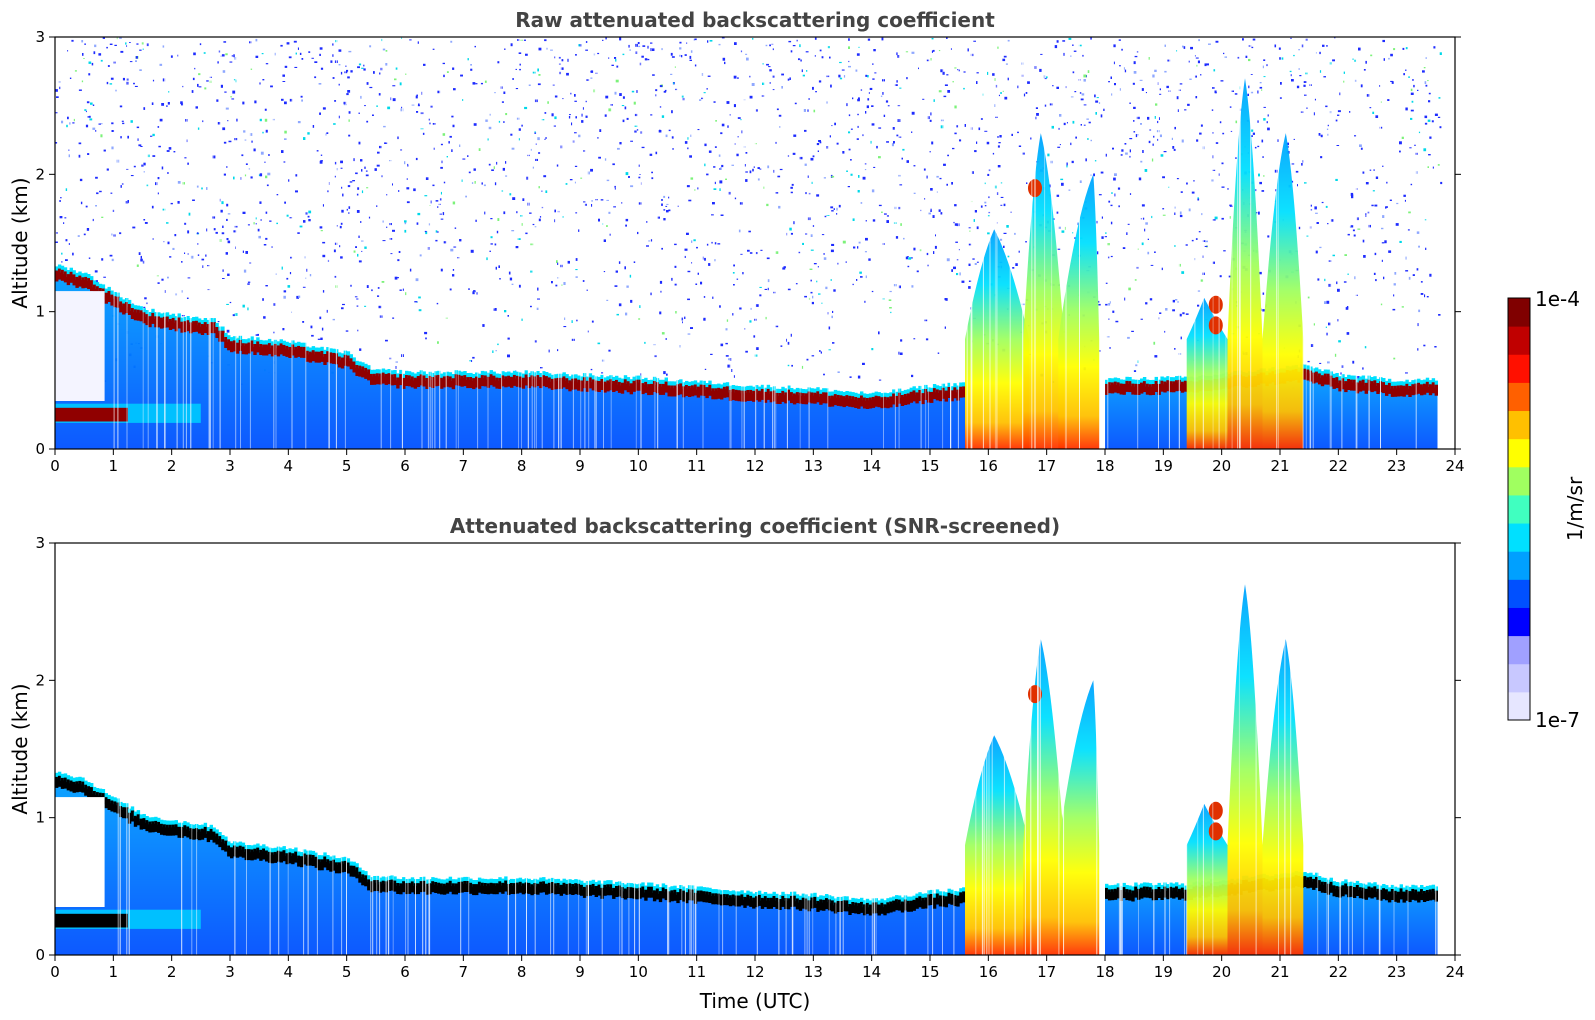 The height and width of the screenshot is (1020, 1595). What do you see at coordinates (757, 968) in the screenshot?
I see `panel-screened-x-axis: 0 1 2 3 4 5 6 7 8 9 10 11 12 13 14 15 16 17 18 19 20 21 22 23 24` at bounding box center [757, 968].